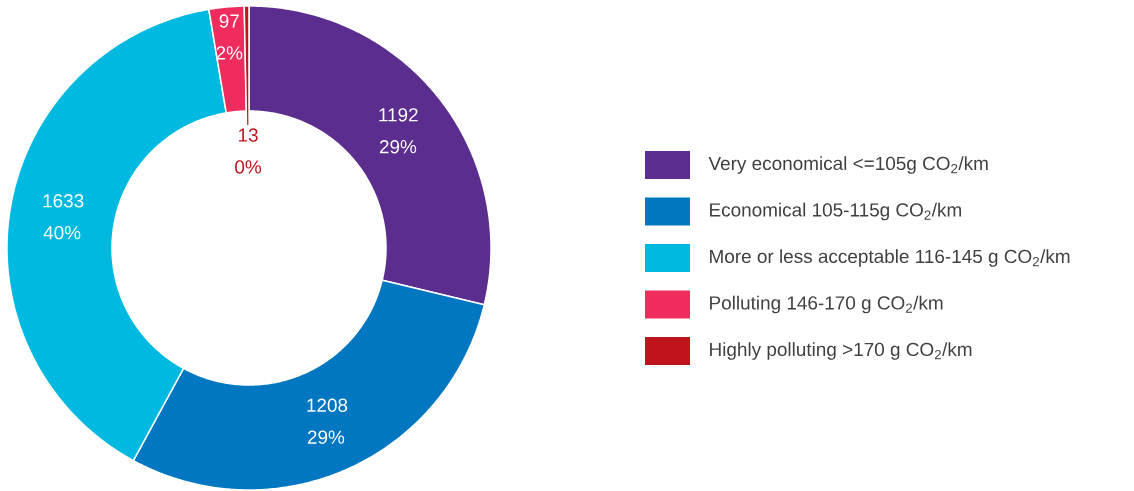  I want to click on legend-label: Very economical <=105g CO$_{2}$/km, so click(848, 165).